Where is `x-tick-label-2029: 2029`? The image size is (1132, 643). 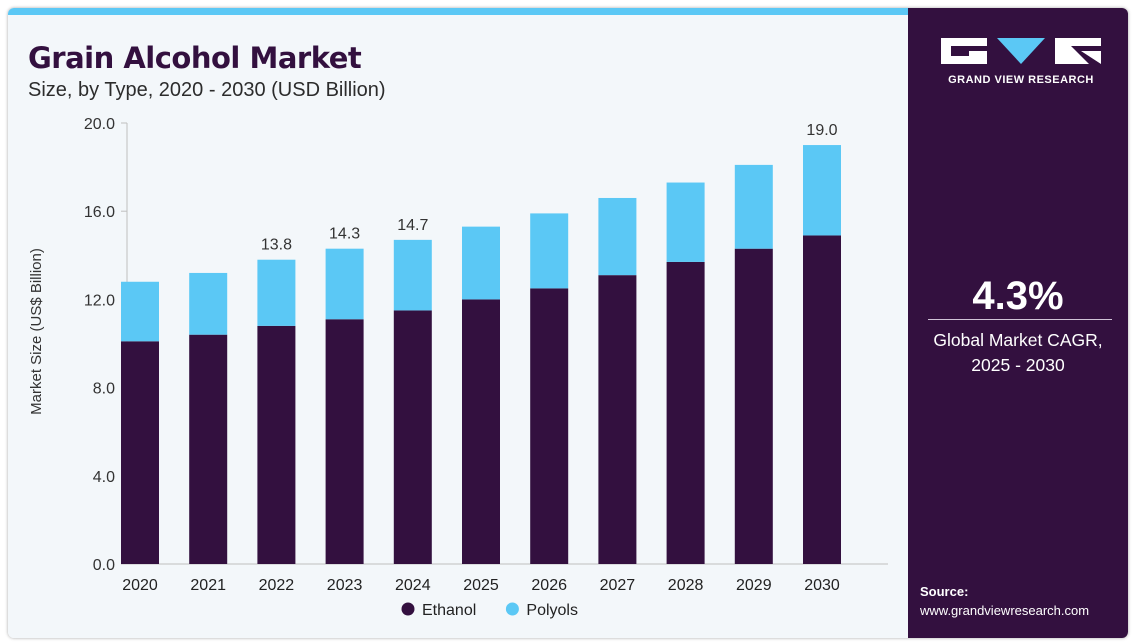
x-tick-label-2029: 2029 is located at coordinates (754, 585).